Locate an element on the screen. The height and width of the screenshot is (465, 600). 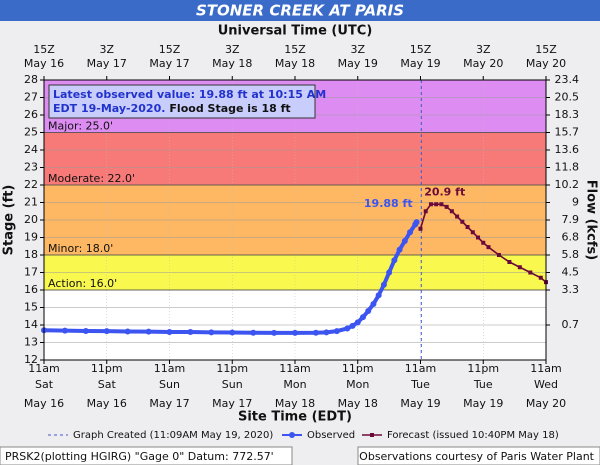
y2-tick-label: 13.6 is located at coordinates (567, 149).